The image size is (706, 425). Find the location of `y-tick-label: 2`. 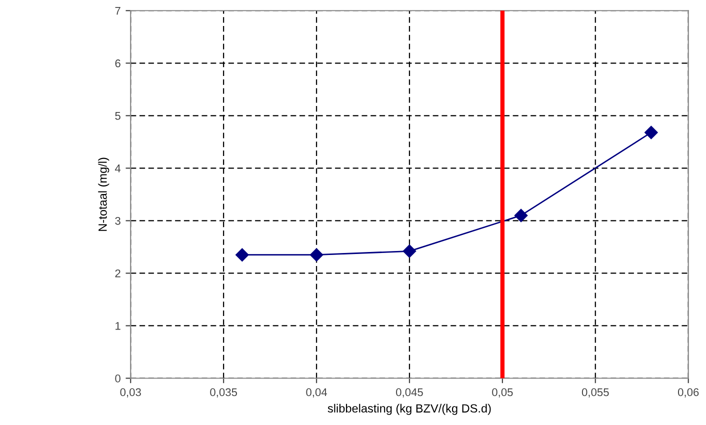

y-tick-label: 2 is located at coordinates (117, 273).